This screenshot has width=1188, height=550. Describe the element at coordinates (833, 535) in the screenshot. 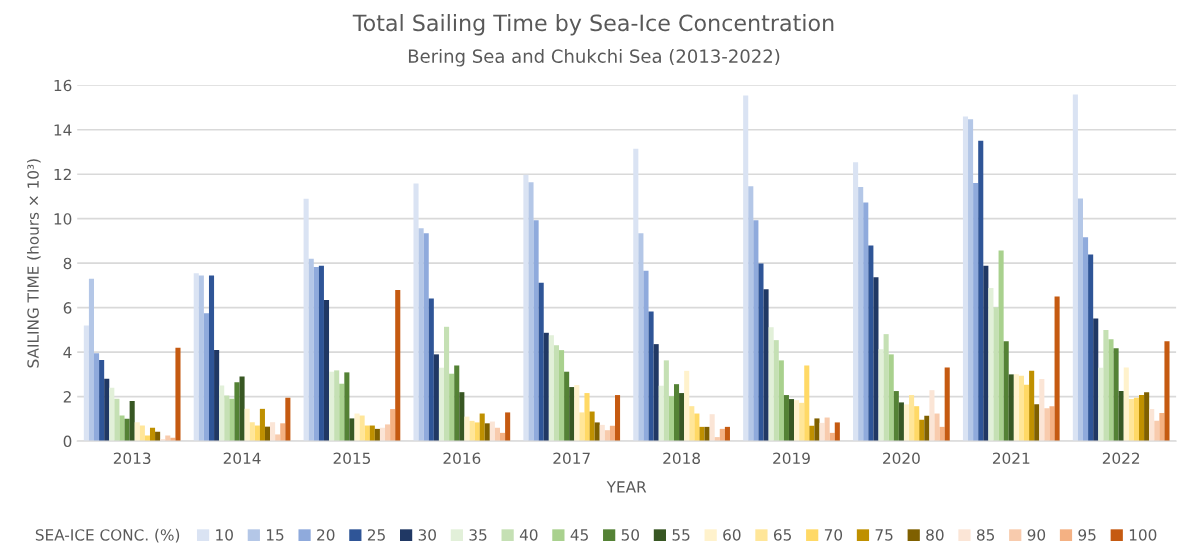

I see `legend-label: 70` at that location.